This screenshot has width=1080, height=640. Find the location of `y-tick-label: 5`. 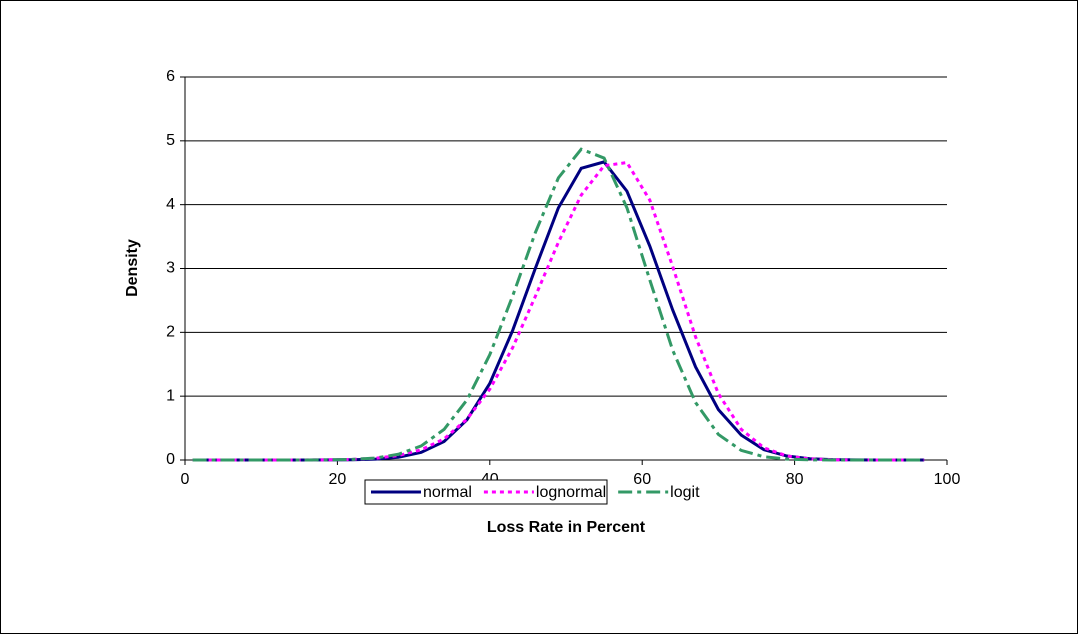

y-tick-label: 5 is located at coordinates (170, 140).